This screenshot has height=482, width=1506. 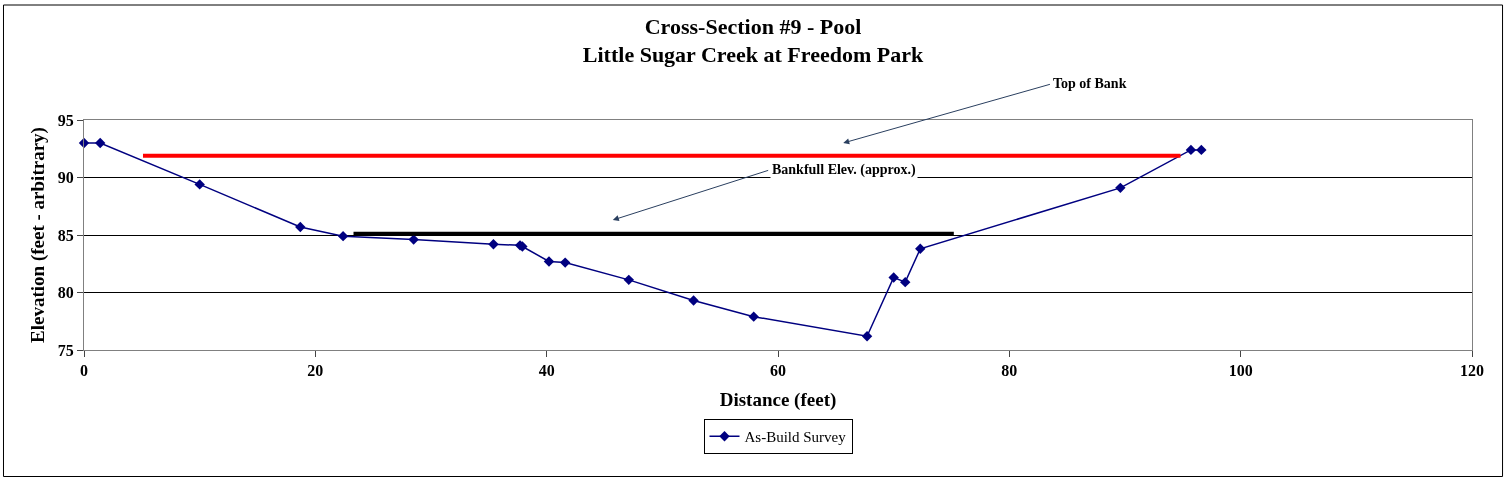 I want to click on x-tick-label: 100, so click(x=1240, y=371).